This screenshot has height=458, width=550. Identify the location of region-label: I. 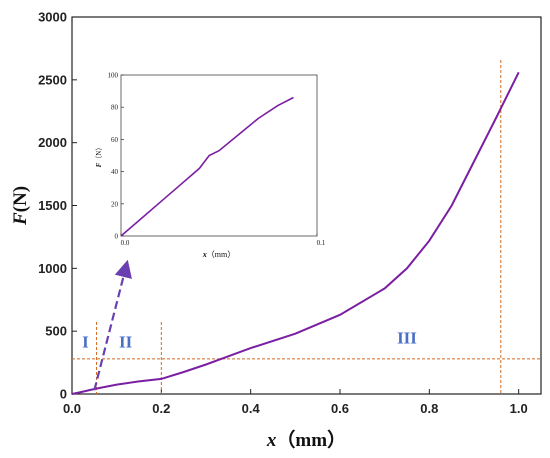
(85, 342).